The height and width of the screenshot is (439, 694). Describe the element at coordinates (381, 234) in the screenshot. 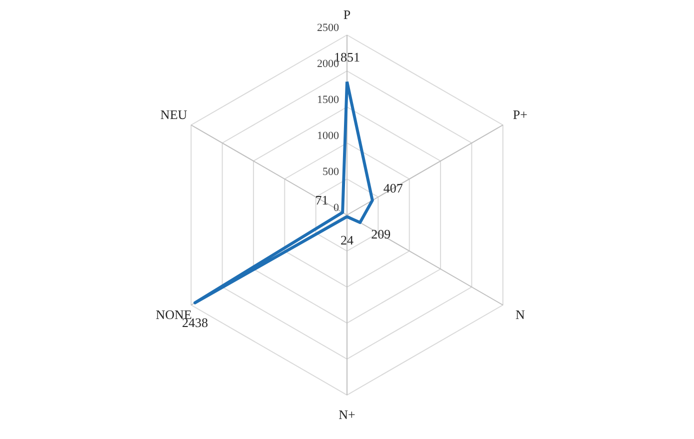

I see `data-label: 209` at that location.